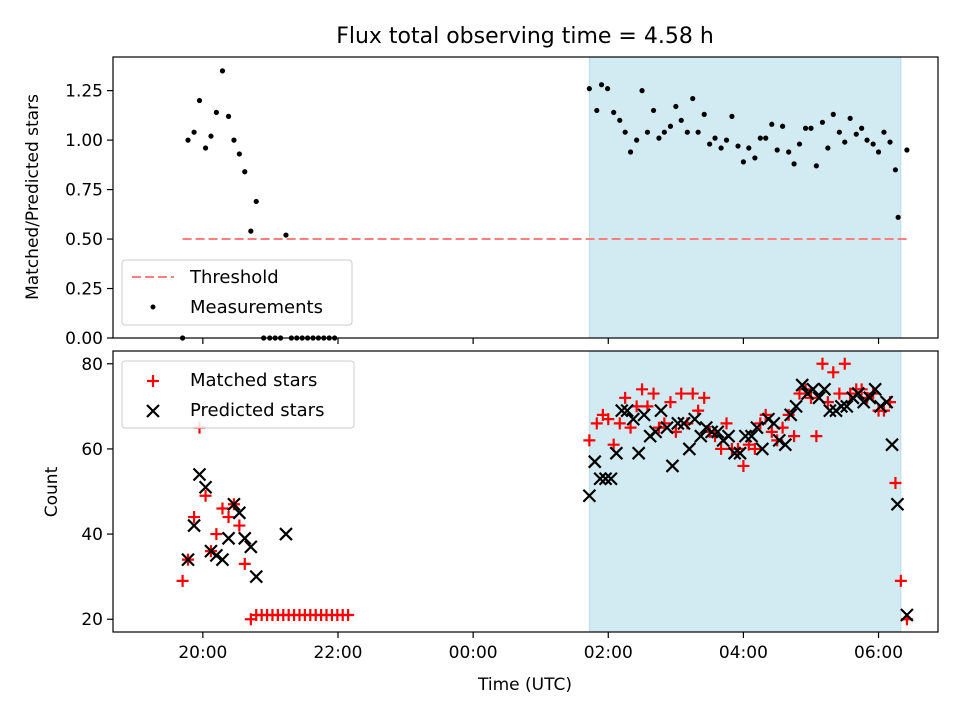  I want to click on x-axis-label: Time (UTC), so click(524, 685).